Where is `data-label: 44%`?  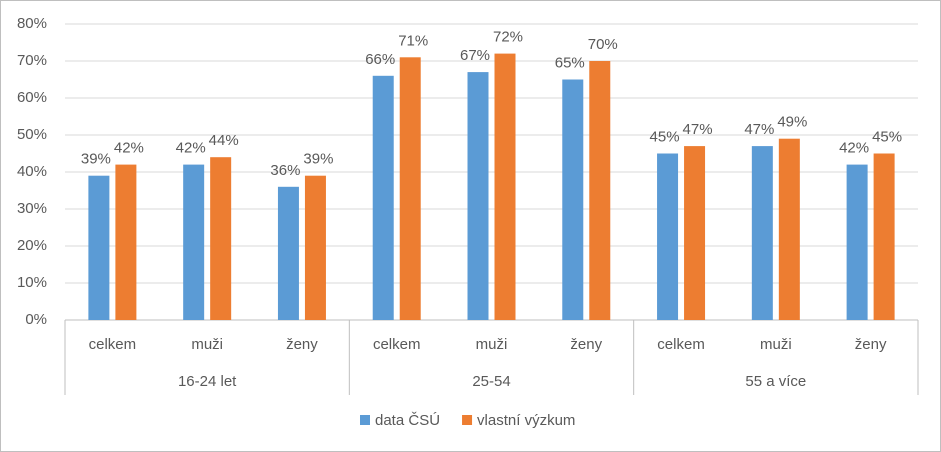
data-label: 44% is located at coordinates (224, 140).